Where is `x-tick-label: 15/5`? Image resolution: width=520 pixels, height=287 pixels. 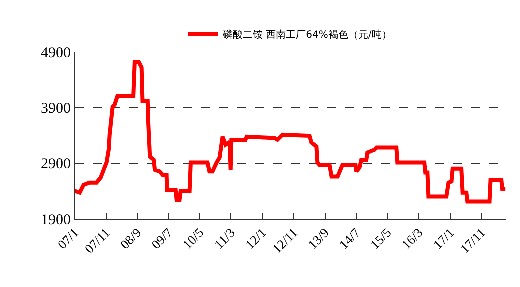
x-tick-label: 15/5 is located at coordinates (380, 238).